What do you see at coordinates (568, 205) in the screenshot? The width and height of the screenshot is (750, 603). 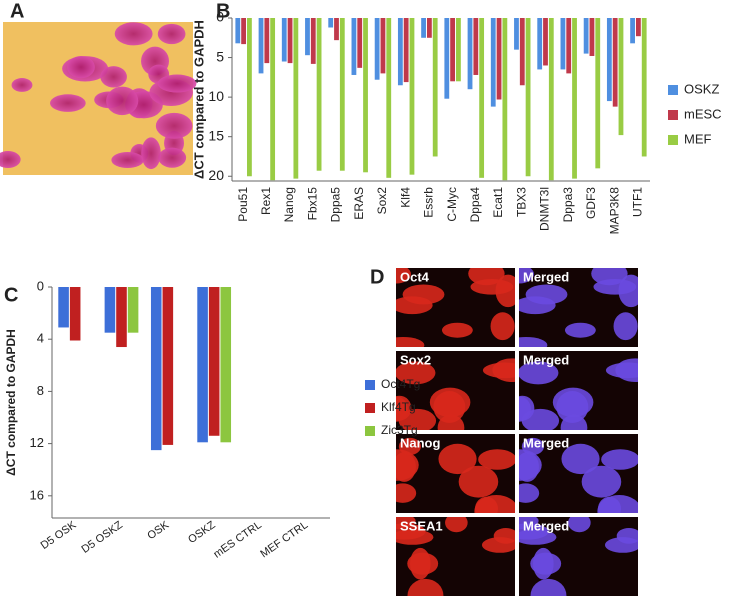 I see `x-tick-label: Dppa3` at bounding box center [568, 205].